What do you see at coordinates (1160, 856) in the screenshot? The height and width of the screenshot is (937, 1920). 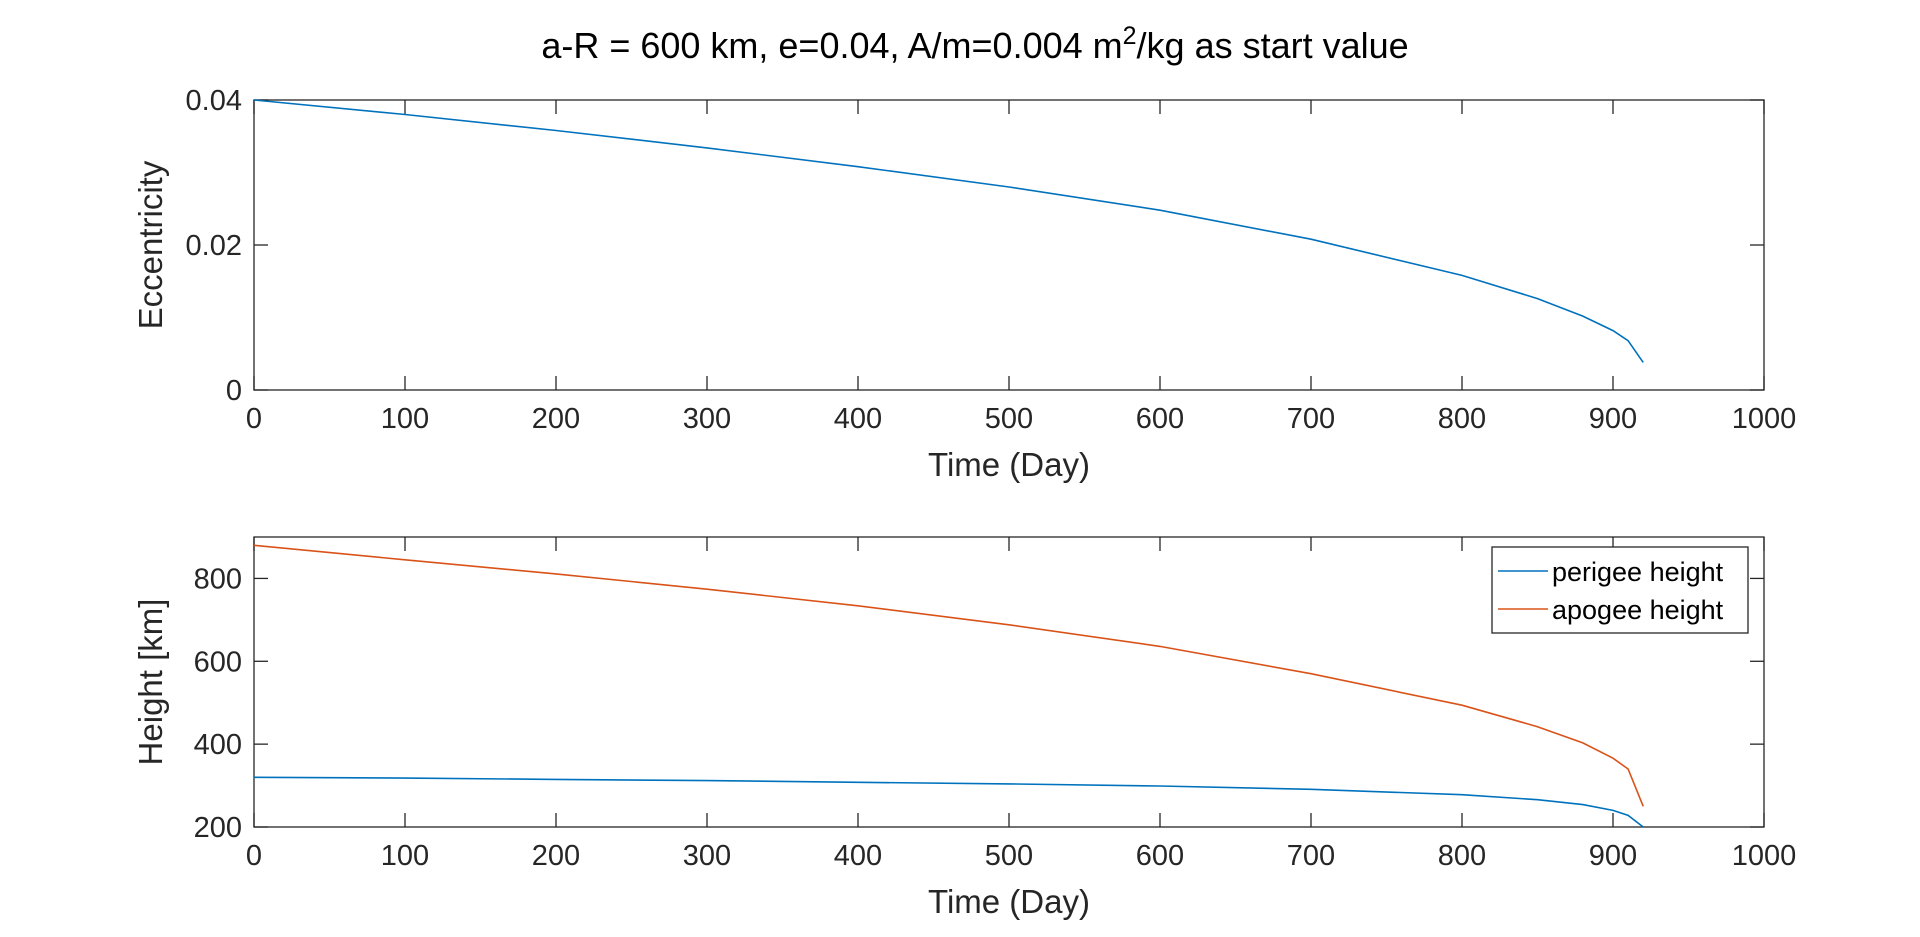 I see `height-x-tick-label: 600` at bounding box center [1160, 856].